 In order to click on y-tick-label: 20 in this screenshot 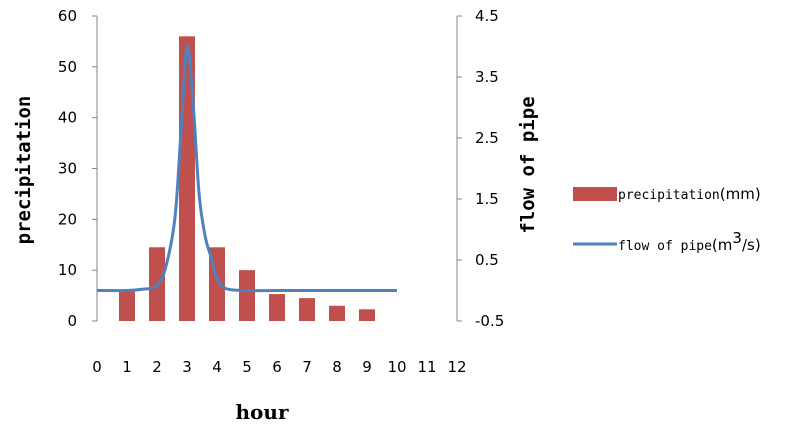, I will do `click(67, 219)`.